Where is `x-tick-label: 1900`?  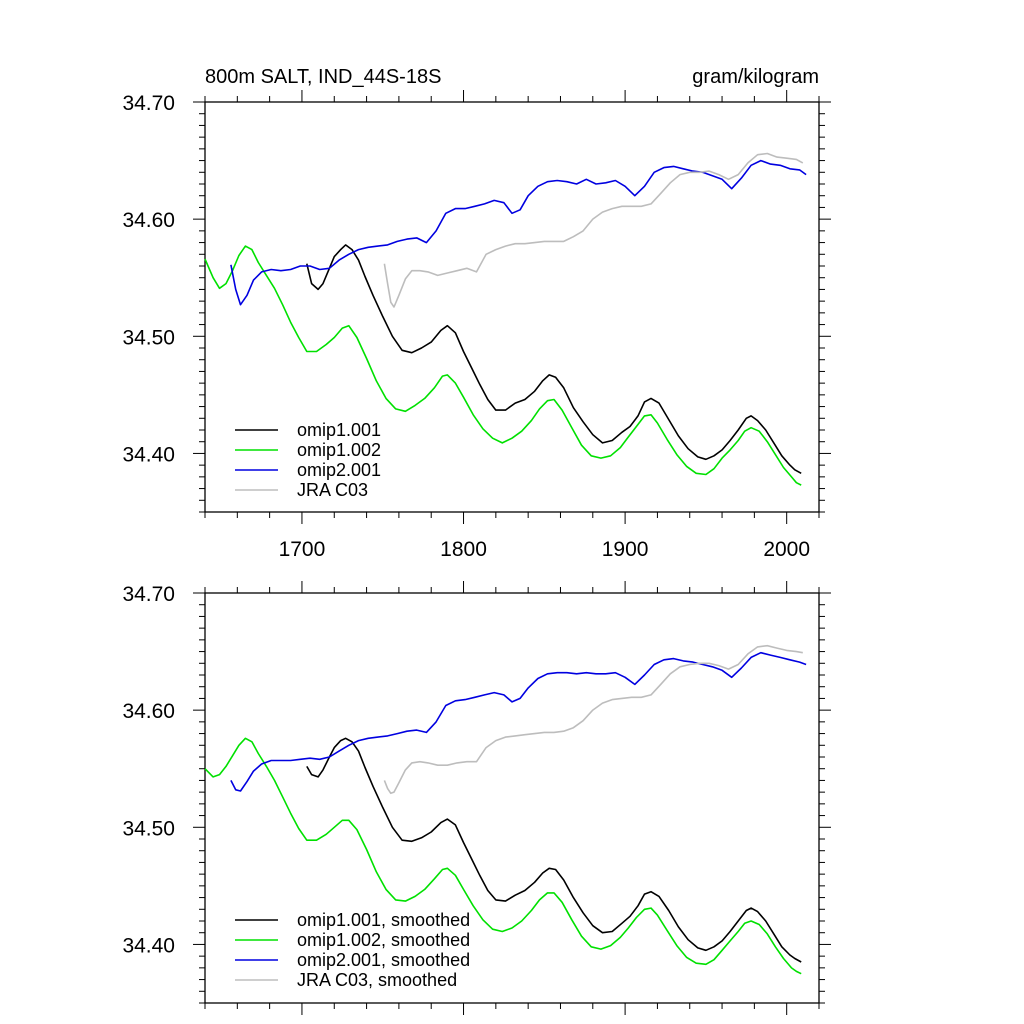 x-tick-label: 1900 is located at coordinates (625, 549).